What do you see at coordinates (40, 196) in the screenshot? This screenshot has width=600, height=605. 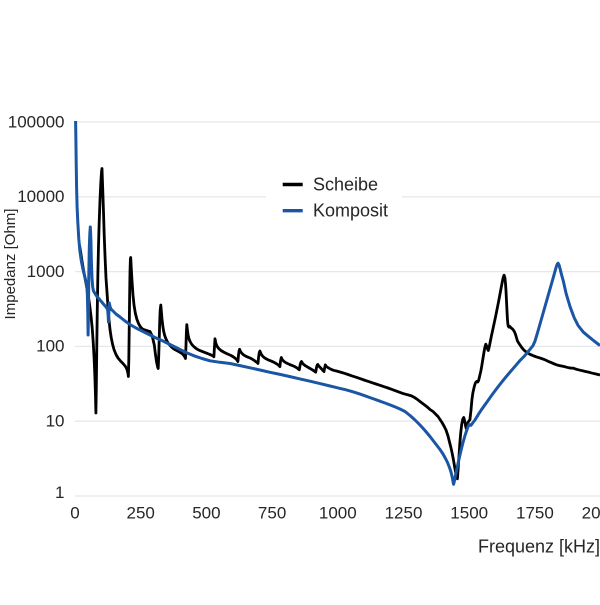 I see `svg-text: 10000` at bounding box center [40, 196].